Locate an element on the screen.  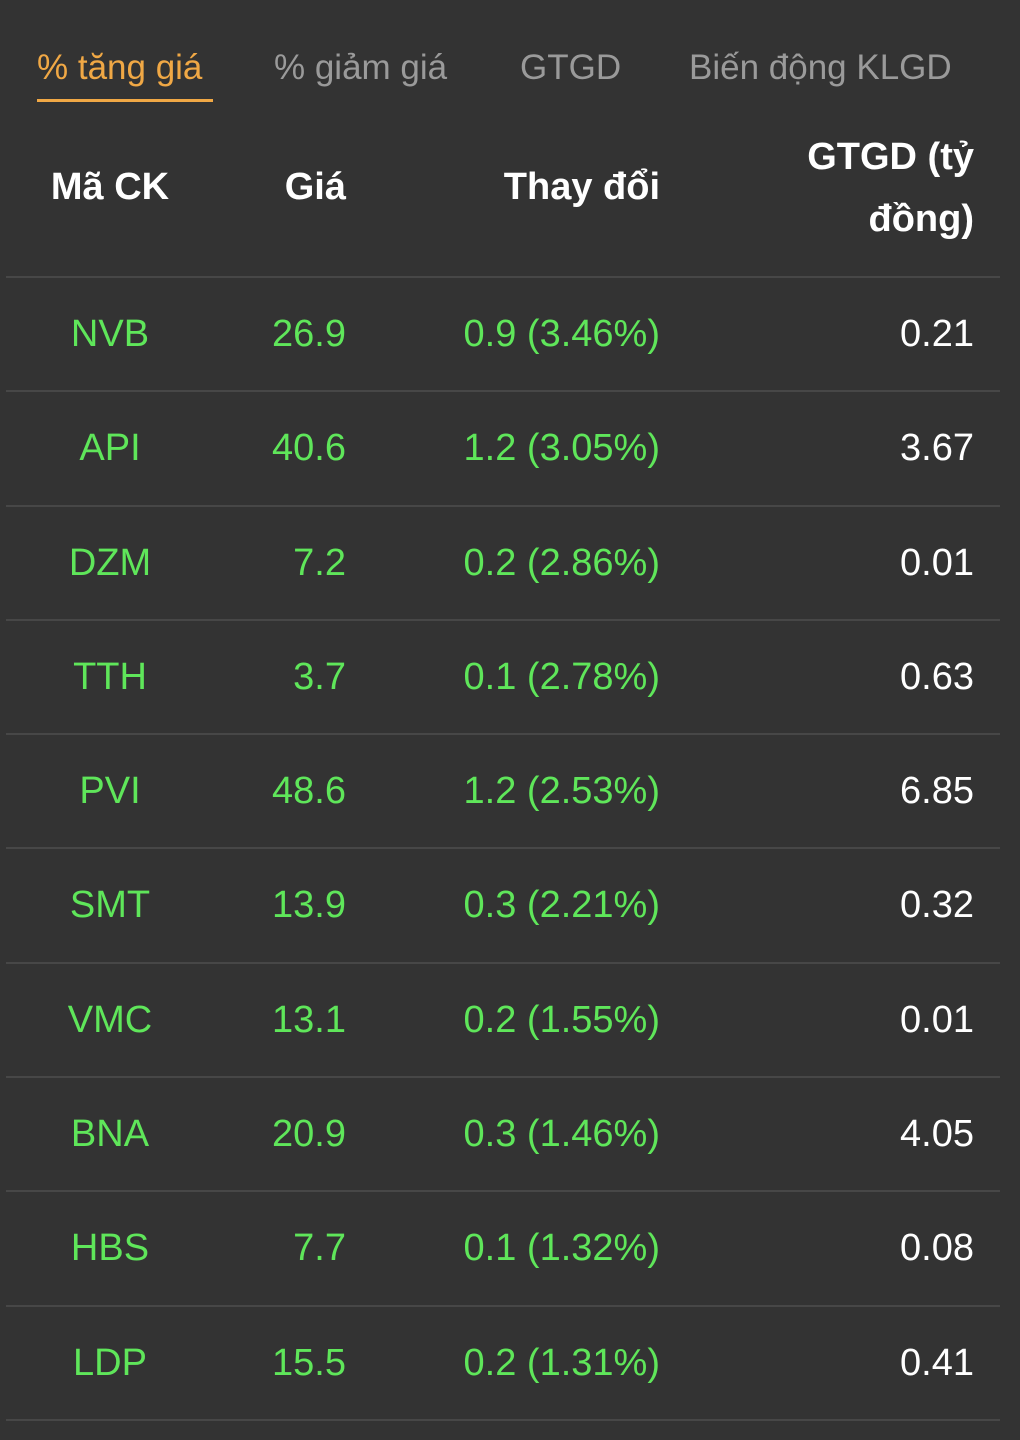
stock-code: VMC is located at coordinates (110, 1019).